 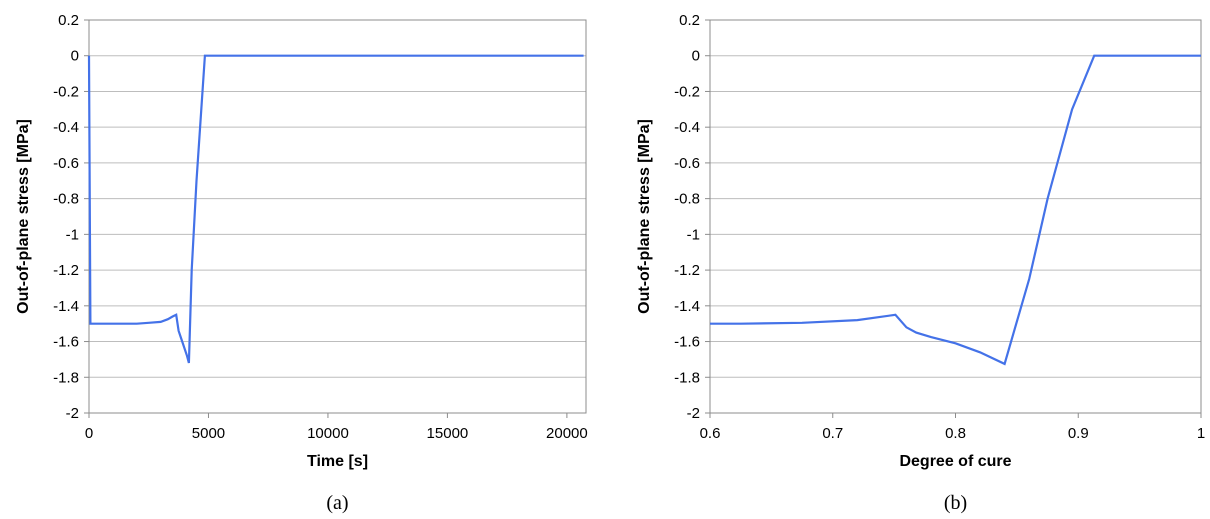 I want to click on x-axis-title: Time [s], so click(x=337, y=461).